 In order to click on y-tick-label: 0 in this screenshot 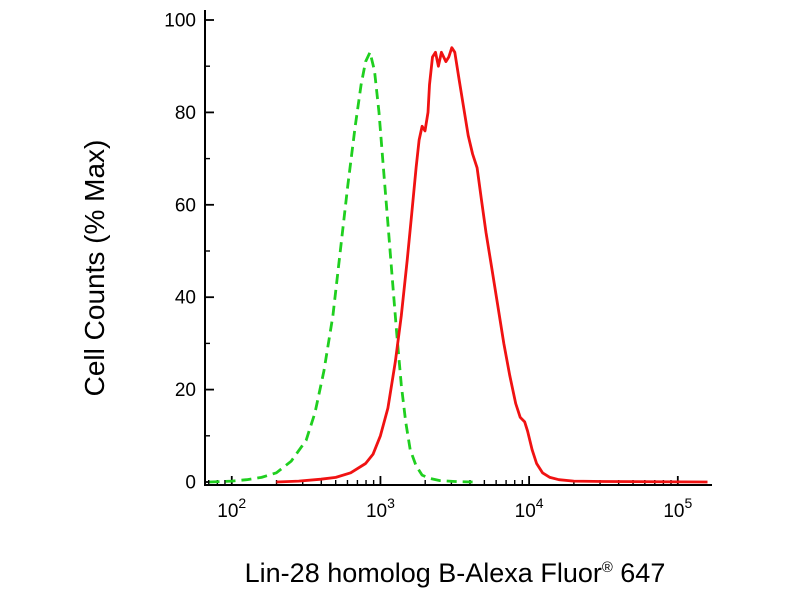, I will do `click(190, 483)`.